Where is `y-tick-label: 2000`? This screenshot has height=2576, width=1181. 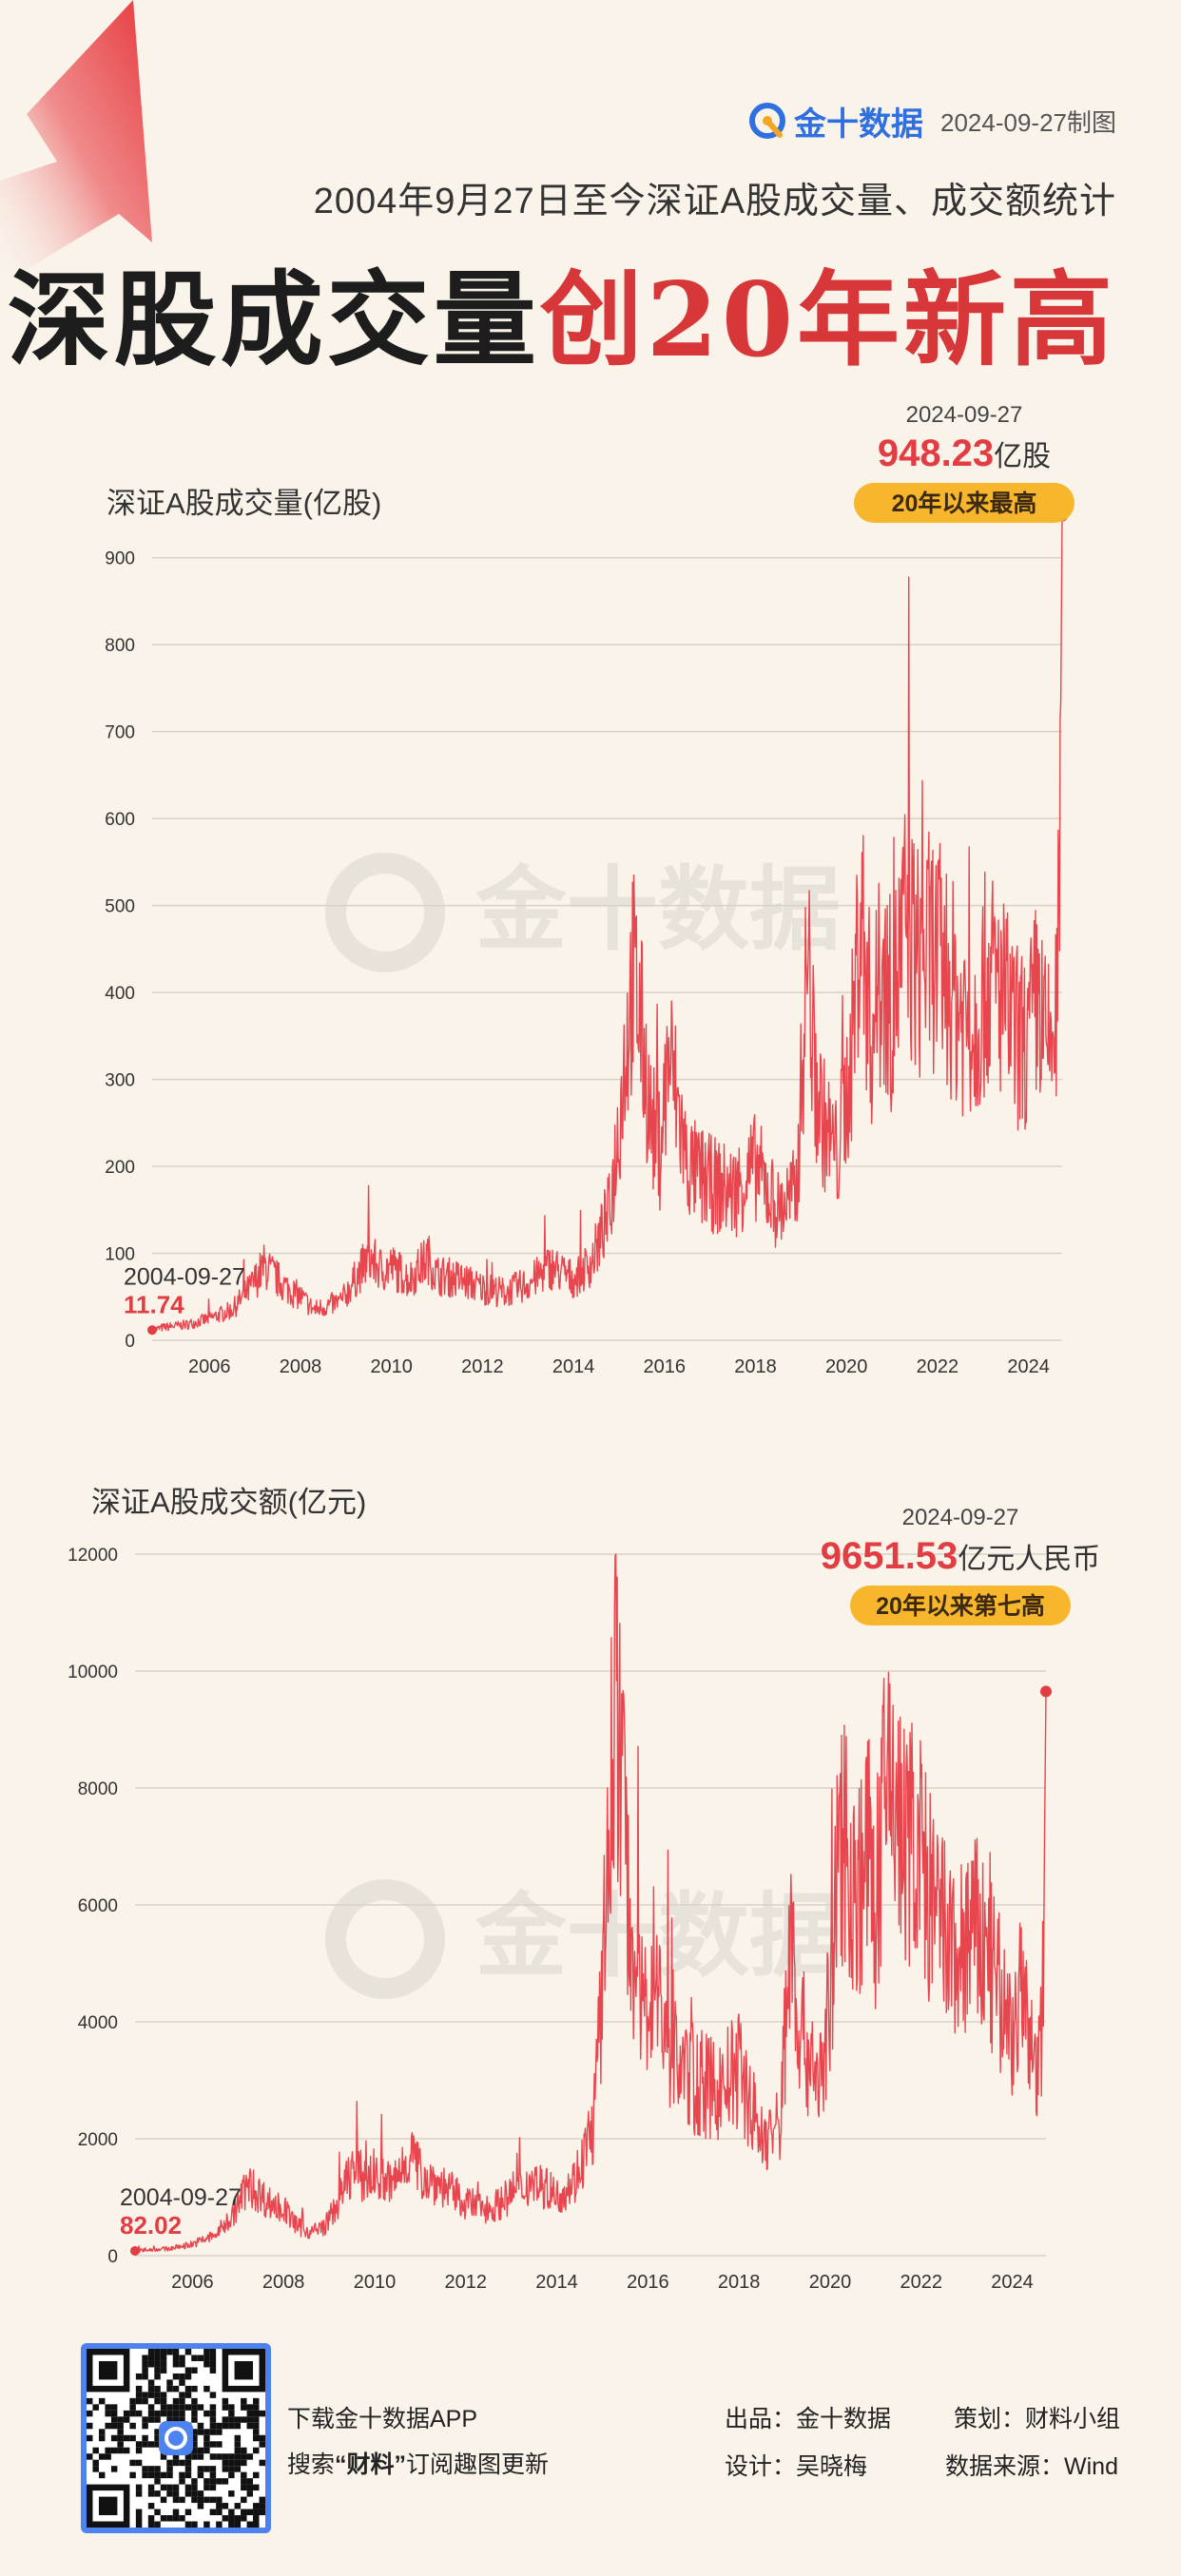
y-tick-label: 2000 is located at coordinates (98, 2140).